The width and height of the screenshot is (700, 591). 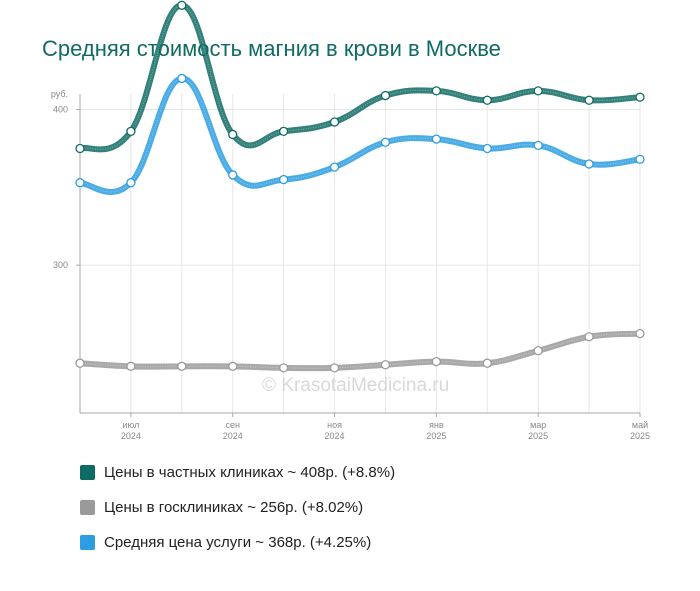 What do you see at coordinates (87, 542) in the screenshot?
I see `legend-swatch-average` at bounding box center [87, 542].